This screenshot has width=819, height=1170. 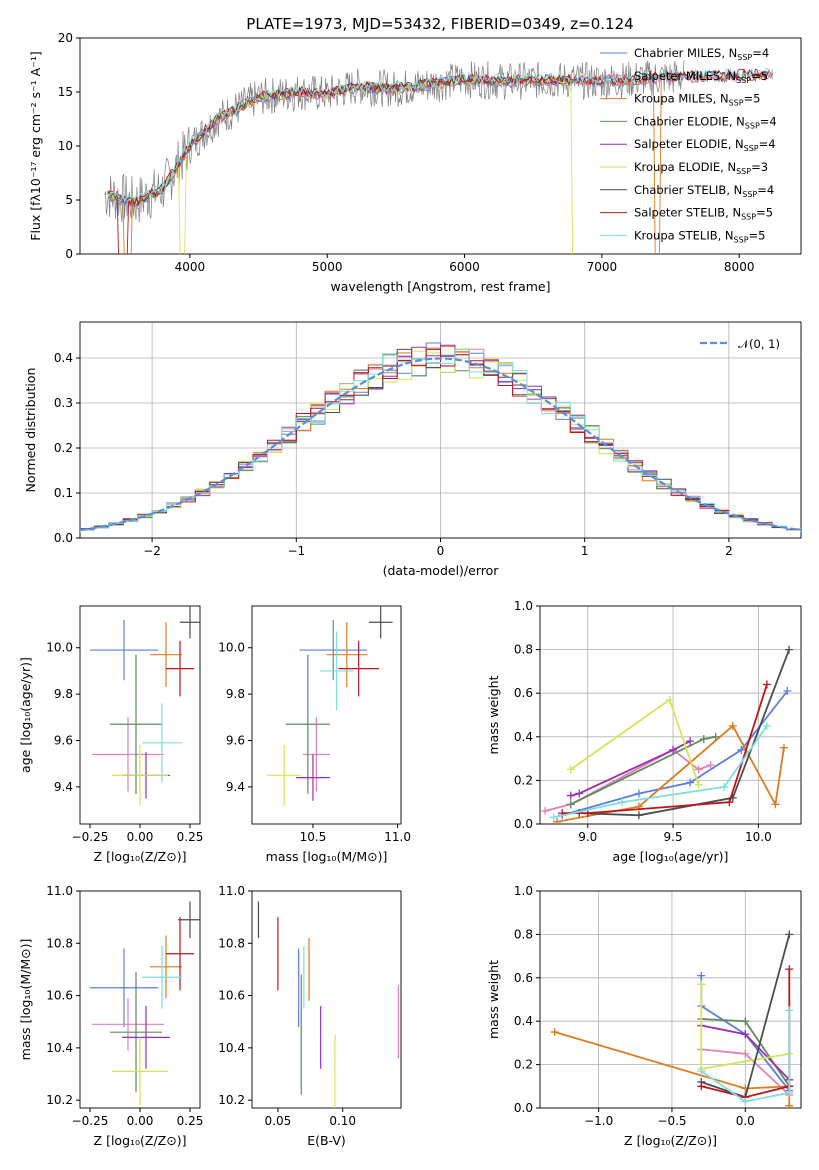 What do you see at coordinates (327, 267) in the screenshot?
I see `x-tick-label: 5000` at bounding box center [327, 267].